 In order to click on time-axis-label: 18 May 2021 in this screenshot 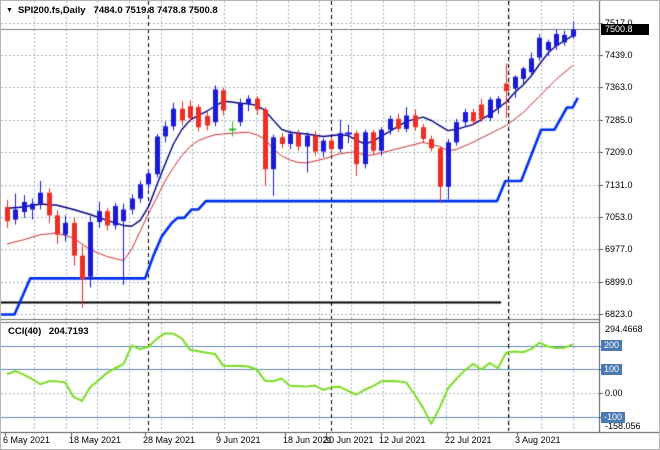, I will do `click(95, 440)`.